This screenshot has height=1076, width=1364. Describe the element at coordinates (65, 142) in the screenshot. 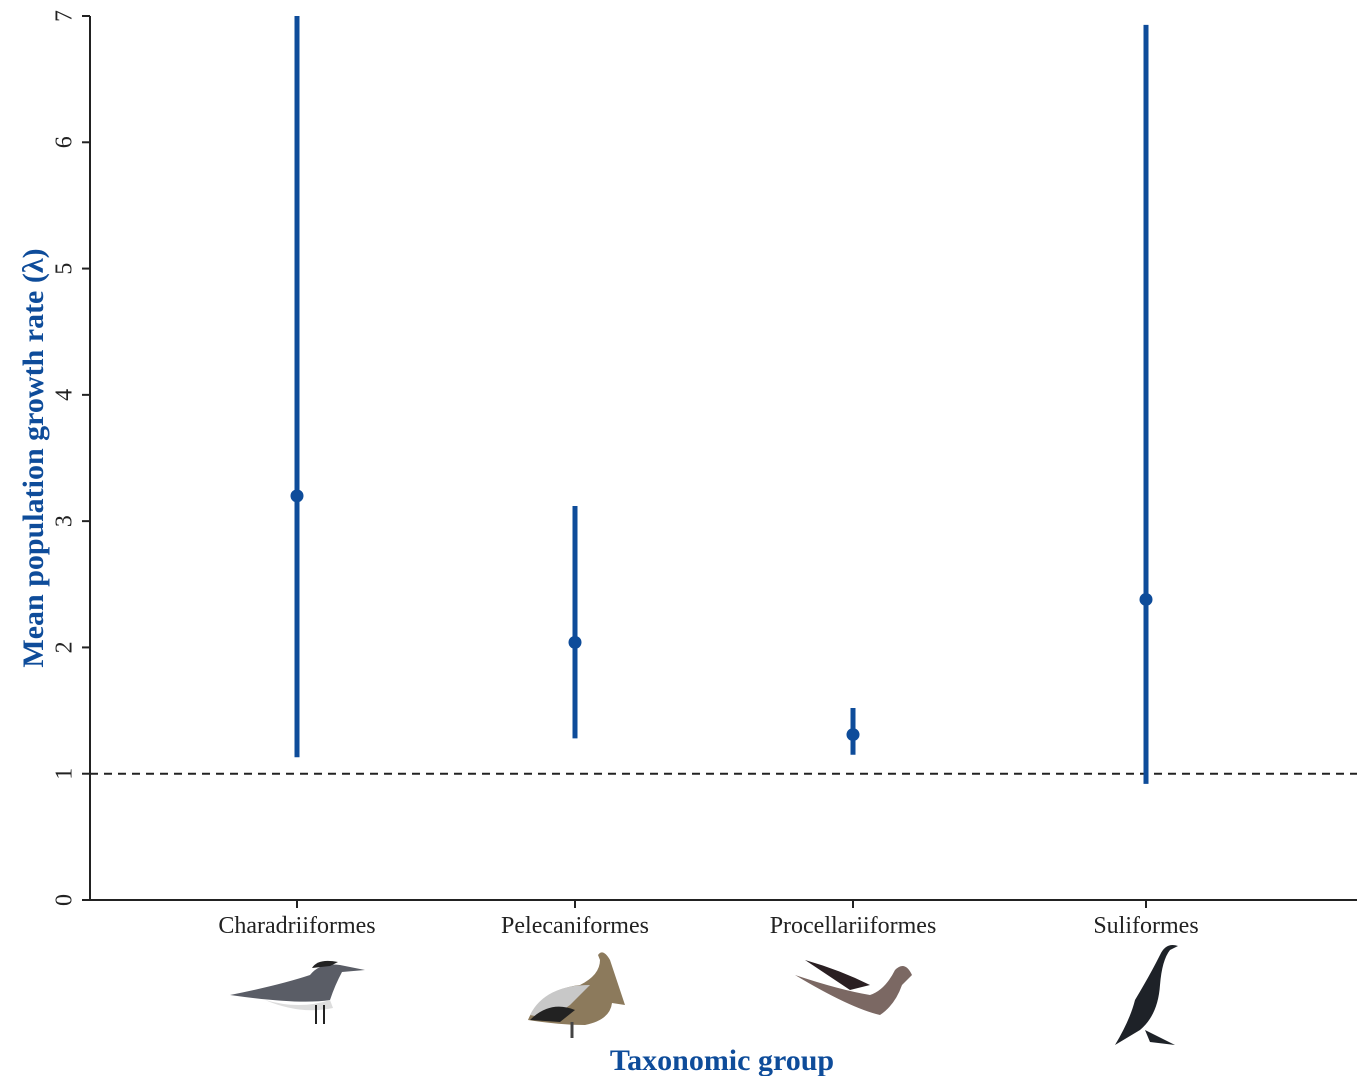

I see `y-tick-label: 6` at that location.